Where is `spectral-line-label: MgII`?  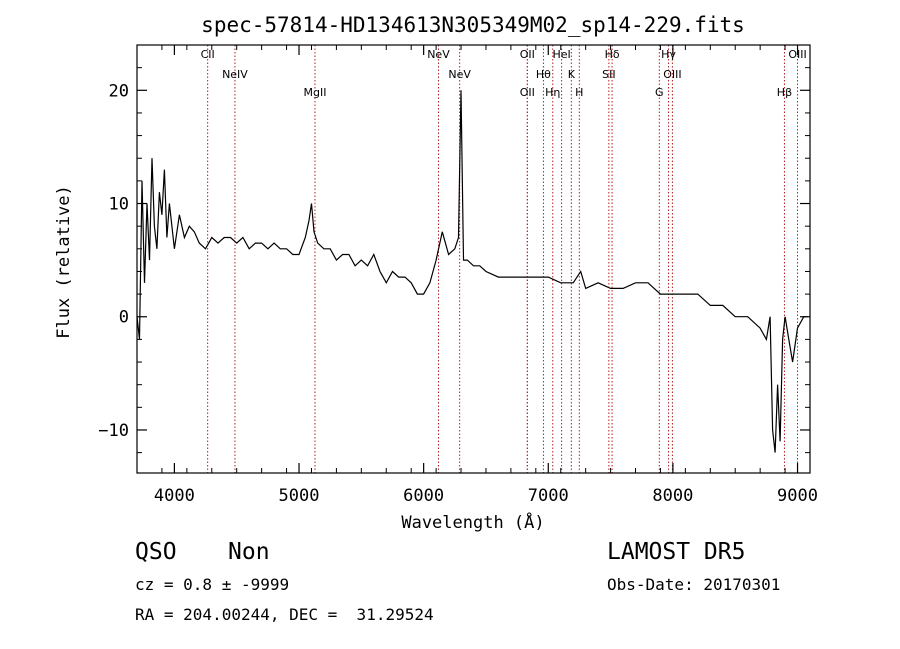 spectral-line-label: MgII is located at coordinates (314, 92).